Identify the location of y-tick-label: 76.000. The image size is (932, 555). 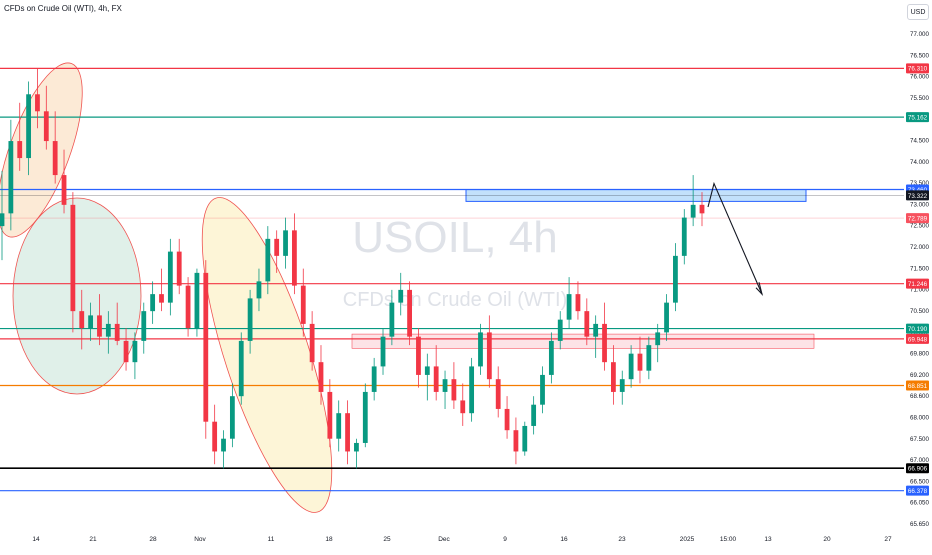
(919, 77).